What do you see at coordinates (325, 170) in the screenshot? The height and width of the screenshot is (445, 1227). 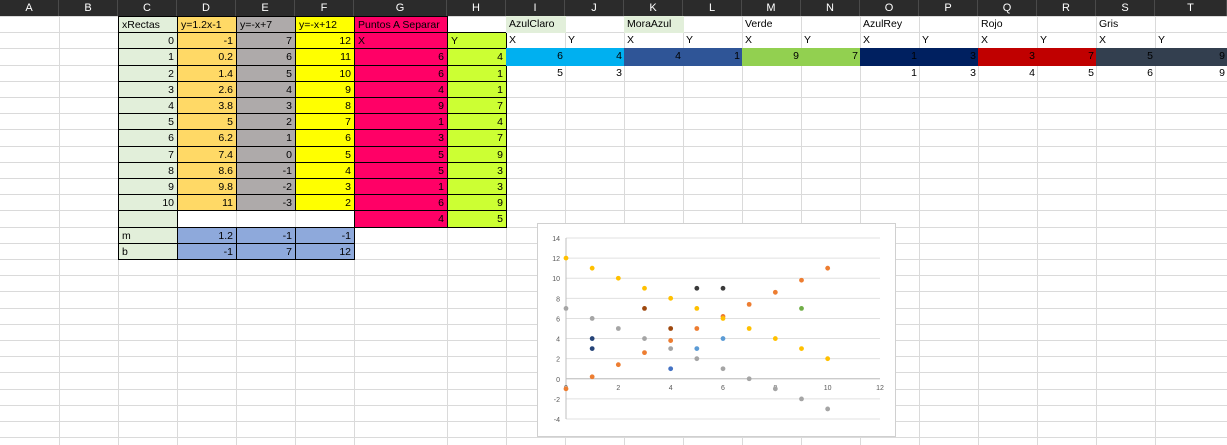 I see `line3-value: 4` at bounding box center [325, 170].